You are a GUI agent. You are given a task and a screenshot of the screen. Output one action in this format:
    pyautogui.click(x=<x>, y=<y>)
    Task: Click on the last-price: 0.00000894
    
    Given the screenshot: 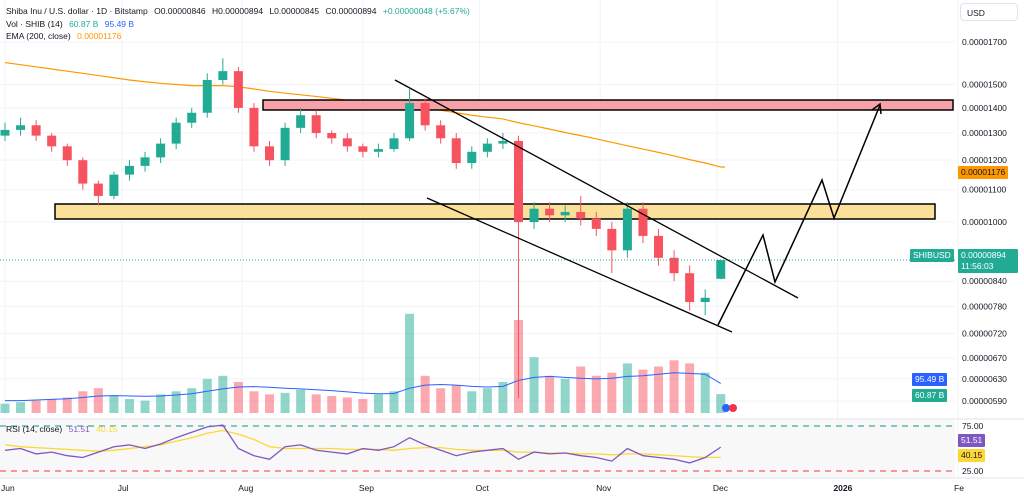 What is the action you would take?
    pyautogui.click(x=983, y=255)
    